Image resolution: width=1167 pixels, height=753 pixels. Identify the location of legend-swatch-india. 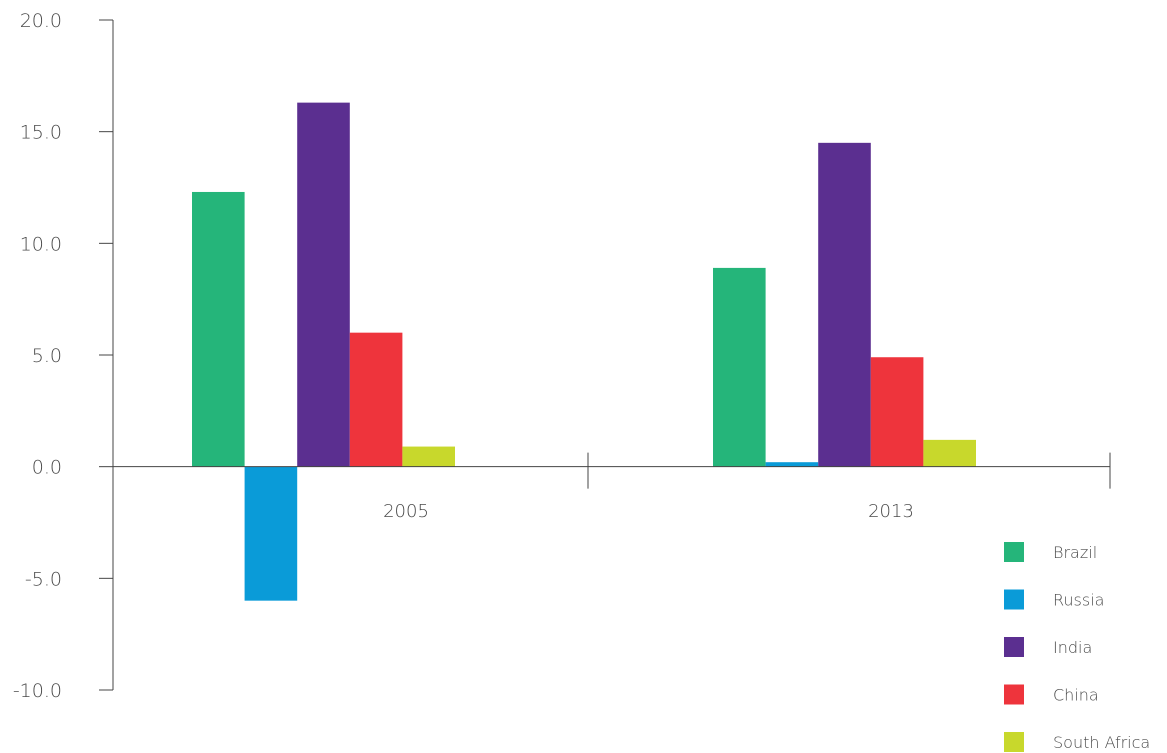
(1014, 647).